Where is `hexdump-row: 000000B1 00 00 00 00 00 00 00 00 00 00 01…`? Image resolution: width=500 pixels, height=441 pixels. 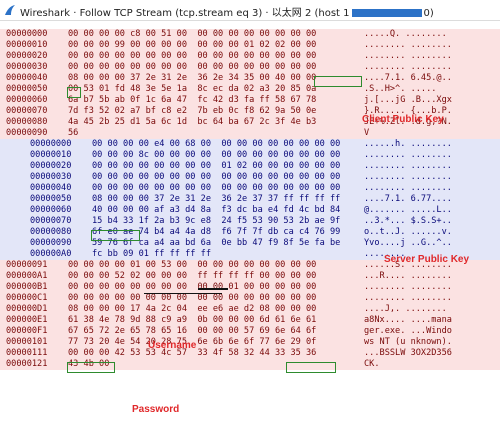 hexdump-row: 000000B1 00 00 00 00 00 00 00 00 00 00 01… is located at coordinates (250, 287).